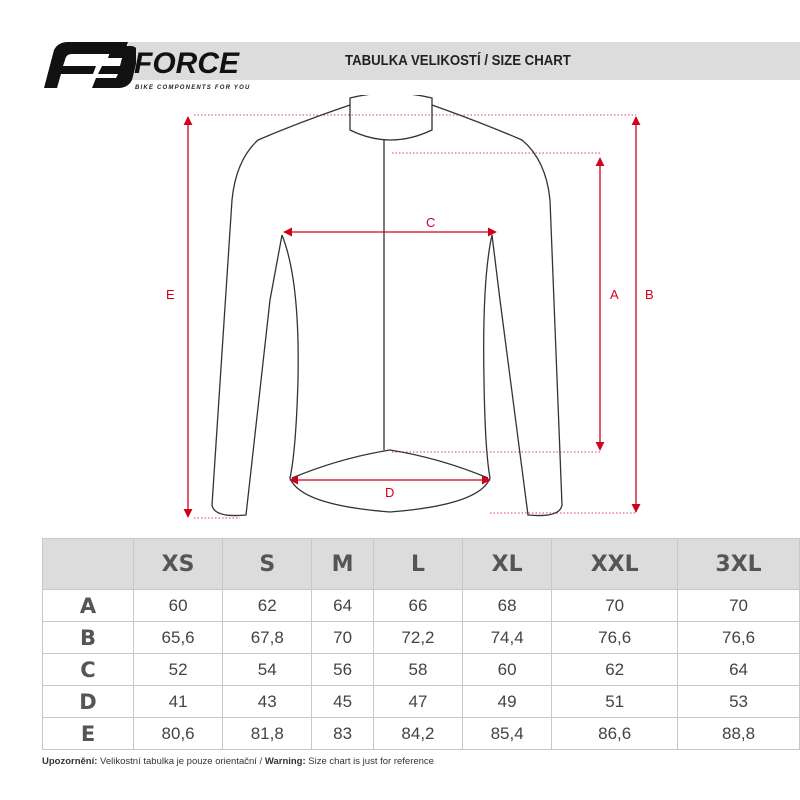  Describe the element at coordinates (178, 637) in the screenshot. I see `table-cell: 65,6` at that location.